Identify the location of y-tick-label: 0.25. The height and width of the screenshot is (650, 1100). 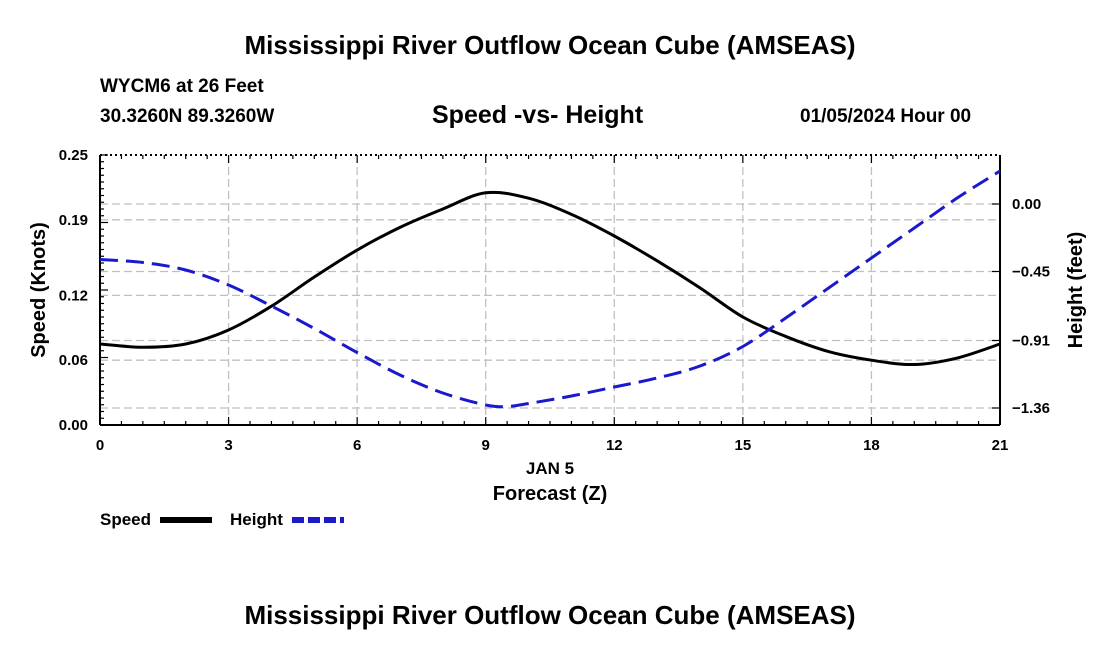
(73, 155).